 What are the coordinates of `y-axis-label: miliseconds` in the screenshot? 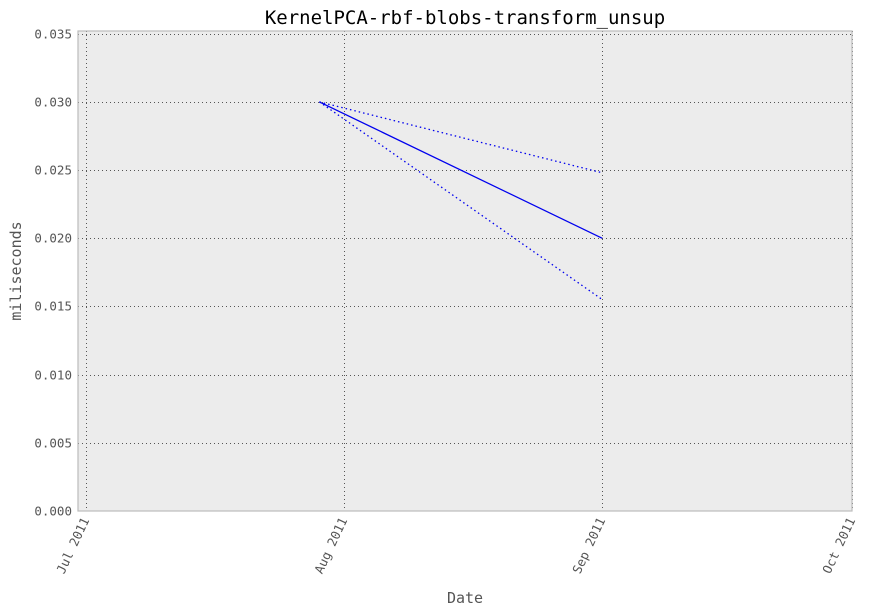 It's located at (16, 270).